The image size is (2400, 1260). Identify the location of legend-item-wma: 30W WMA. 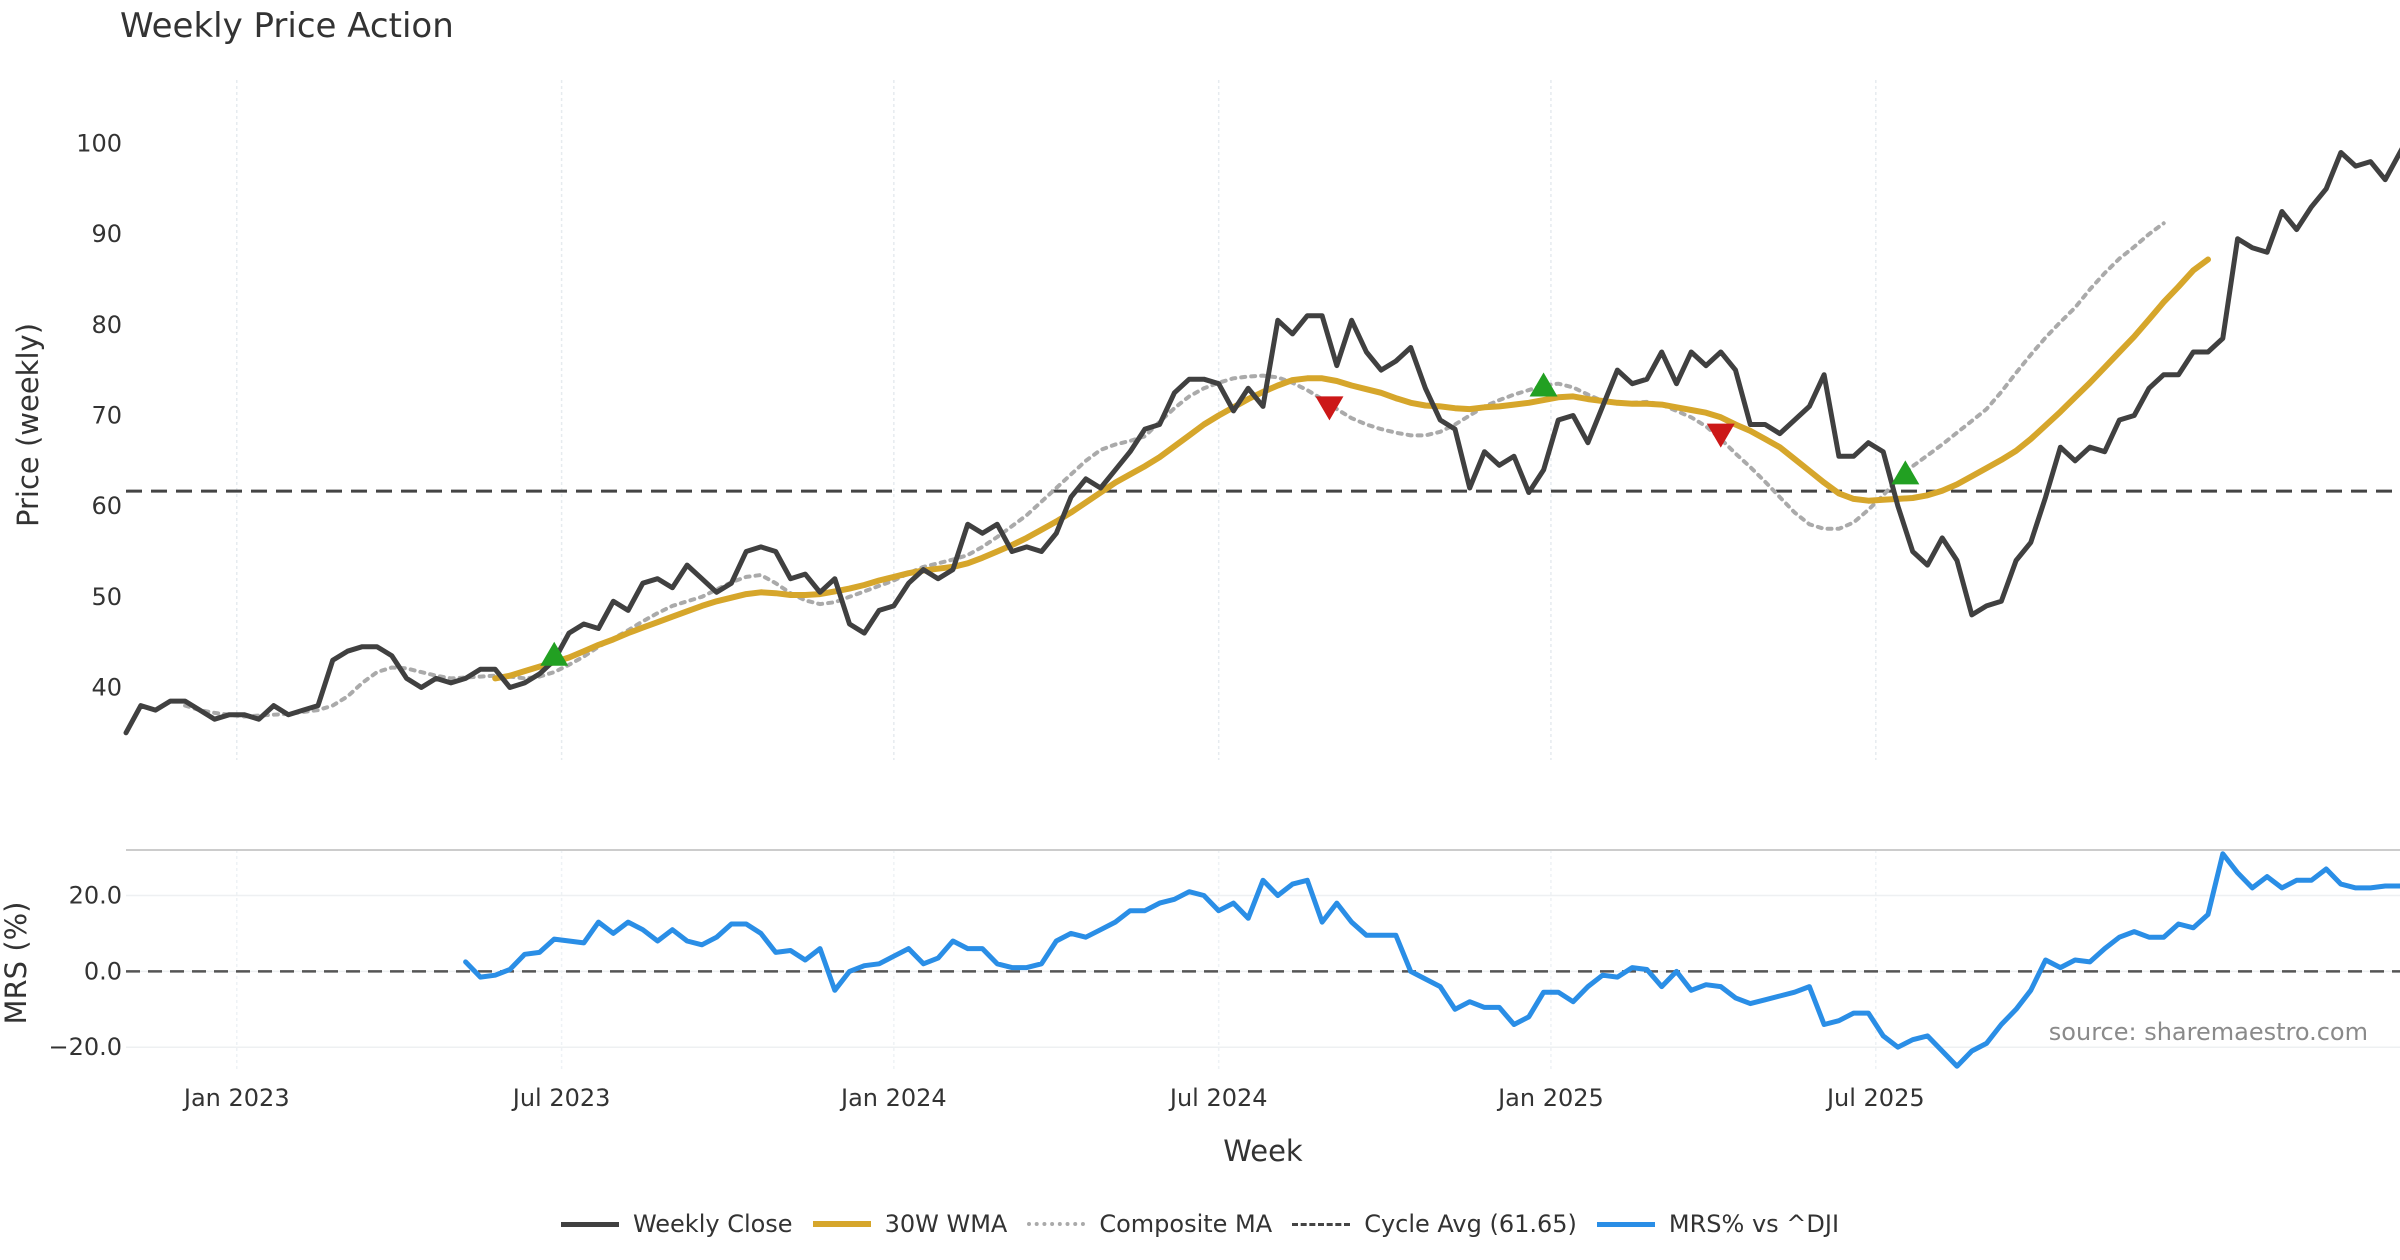
(910, 1224).